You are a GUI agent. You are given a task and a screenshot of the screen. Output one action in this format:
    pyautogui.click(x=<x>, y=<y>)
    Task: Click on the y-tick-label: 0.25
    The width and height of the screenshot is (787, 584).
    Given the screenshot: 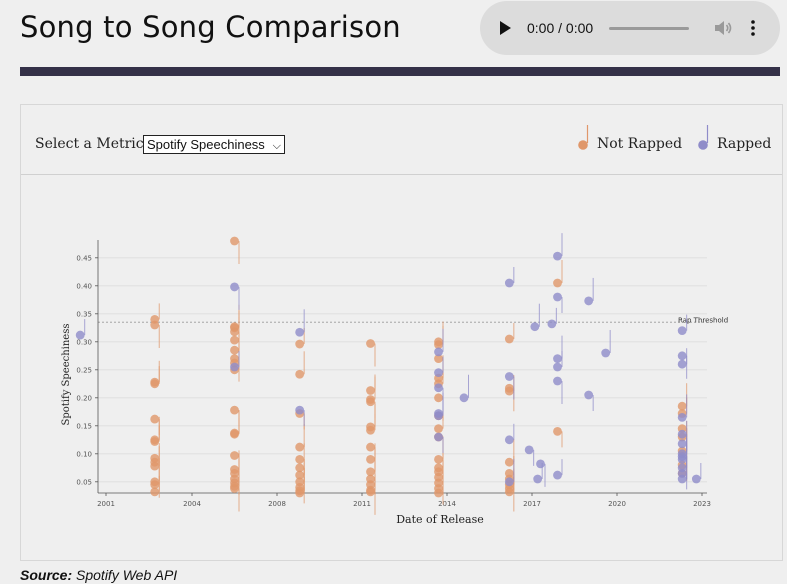 What is the action you would take?
    pyautogui.click(x=84, y=370)
    